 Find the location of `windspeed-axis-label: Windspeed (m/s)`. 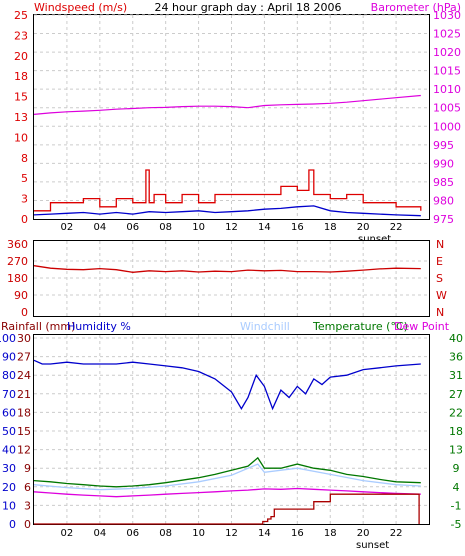

windspeed-axis-label: Windspeed (m/s) is located at coordinates (80, 7).